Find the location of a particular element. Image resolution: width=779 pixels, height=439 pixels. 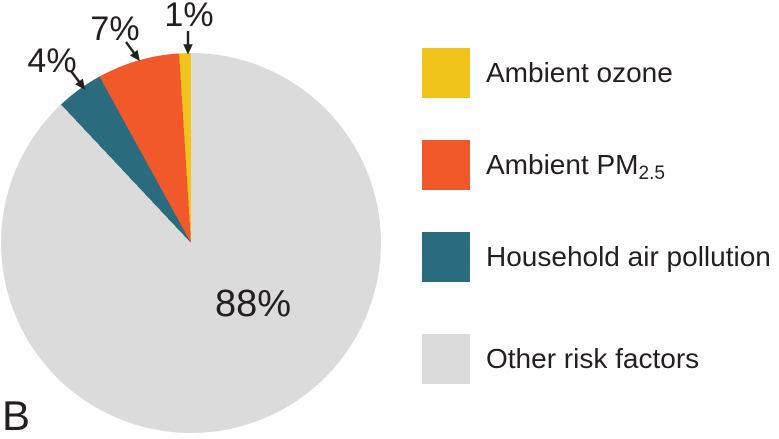

legend-item-ambient-ozone: Ambient ozone is located at coordinates (547, 73).